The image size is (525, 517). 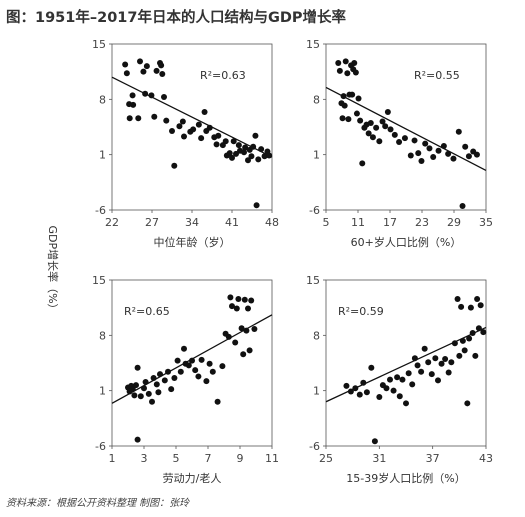 What do you see at coordinates (98, 503) in the screenshot?
I see `source-note: 资料来源：根据公开资料整理 制图：张玲` at bounding box center [98, 503].